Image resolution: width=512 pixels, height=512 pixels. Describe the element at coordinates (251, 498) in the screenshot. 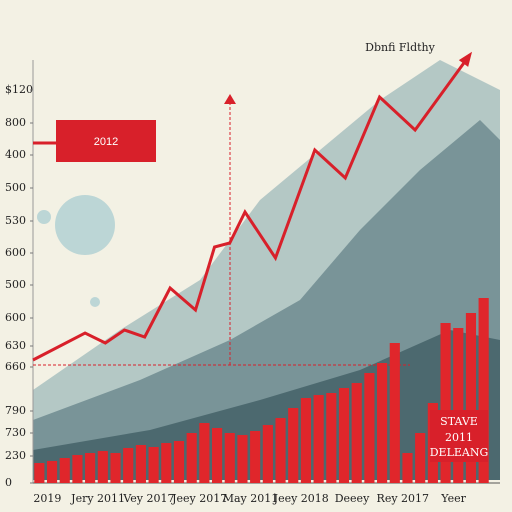

I see `x-tick-label: May 2011` at that location.